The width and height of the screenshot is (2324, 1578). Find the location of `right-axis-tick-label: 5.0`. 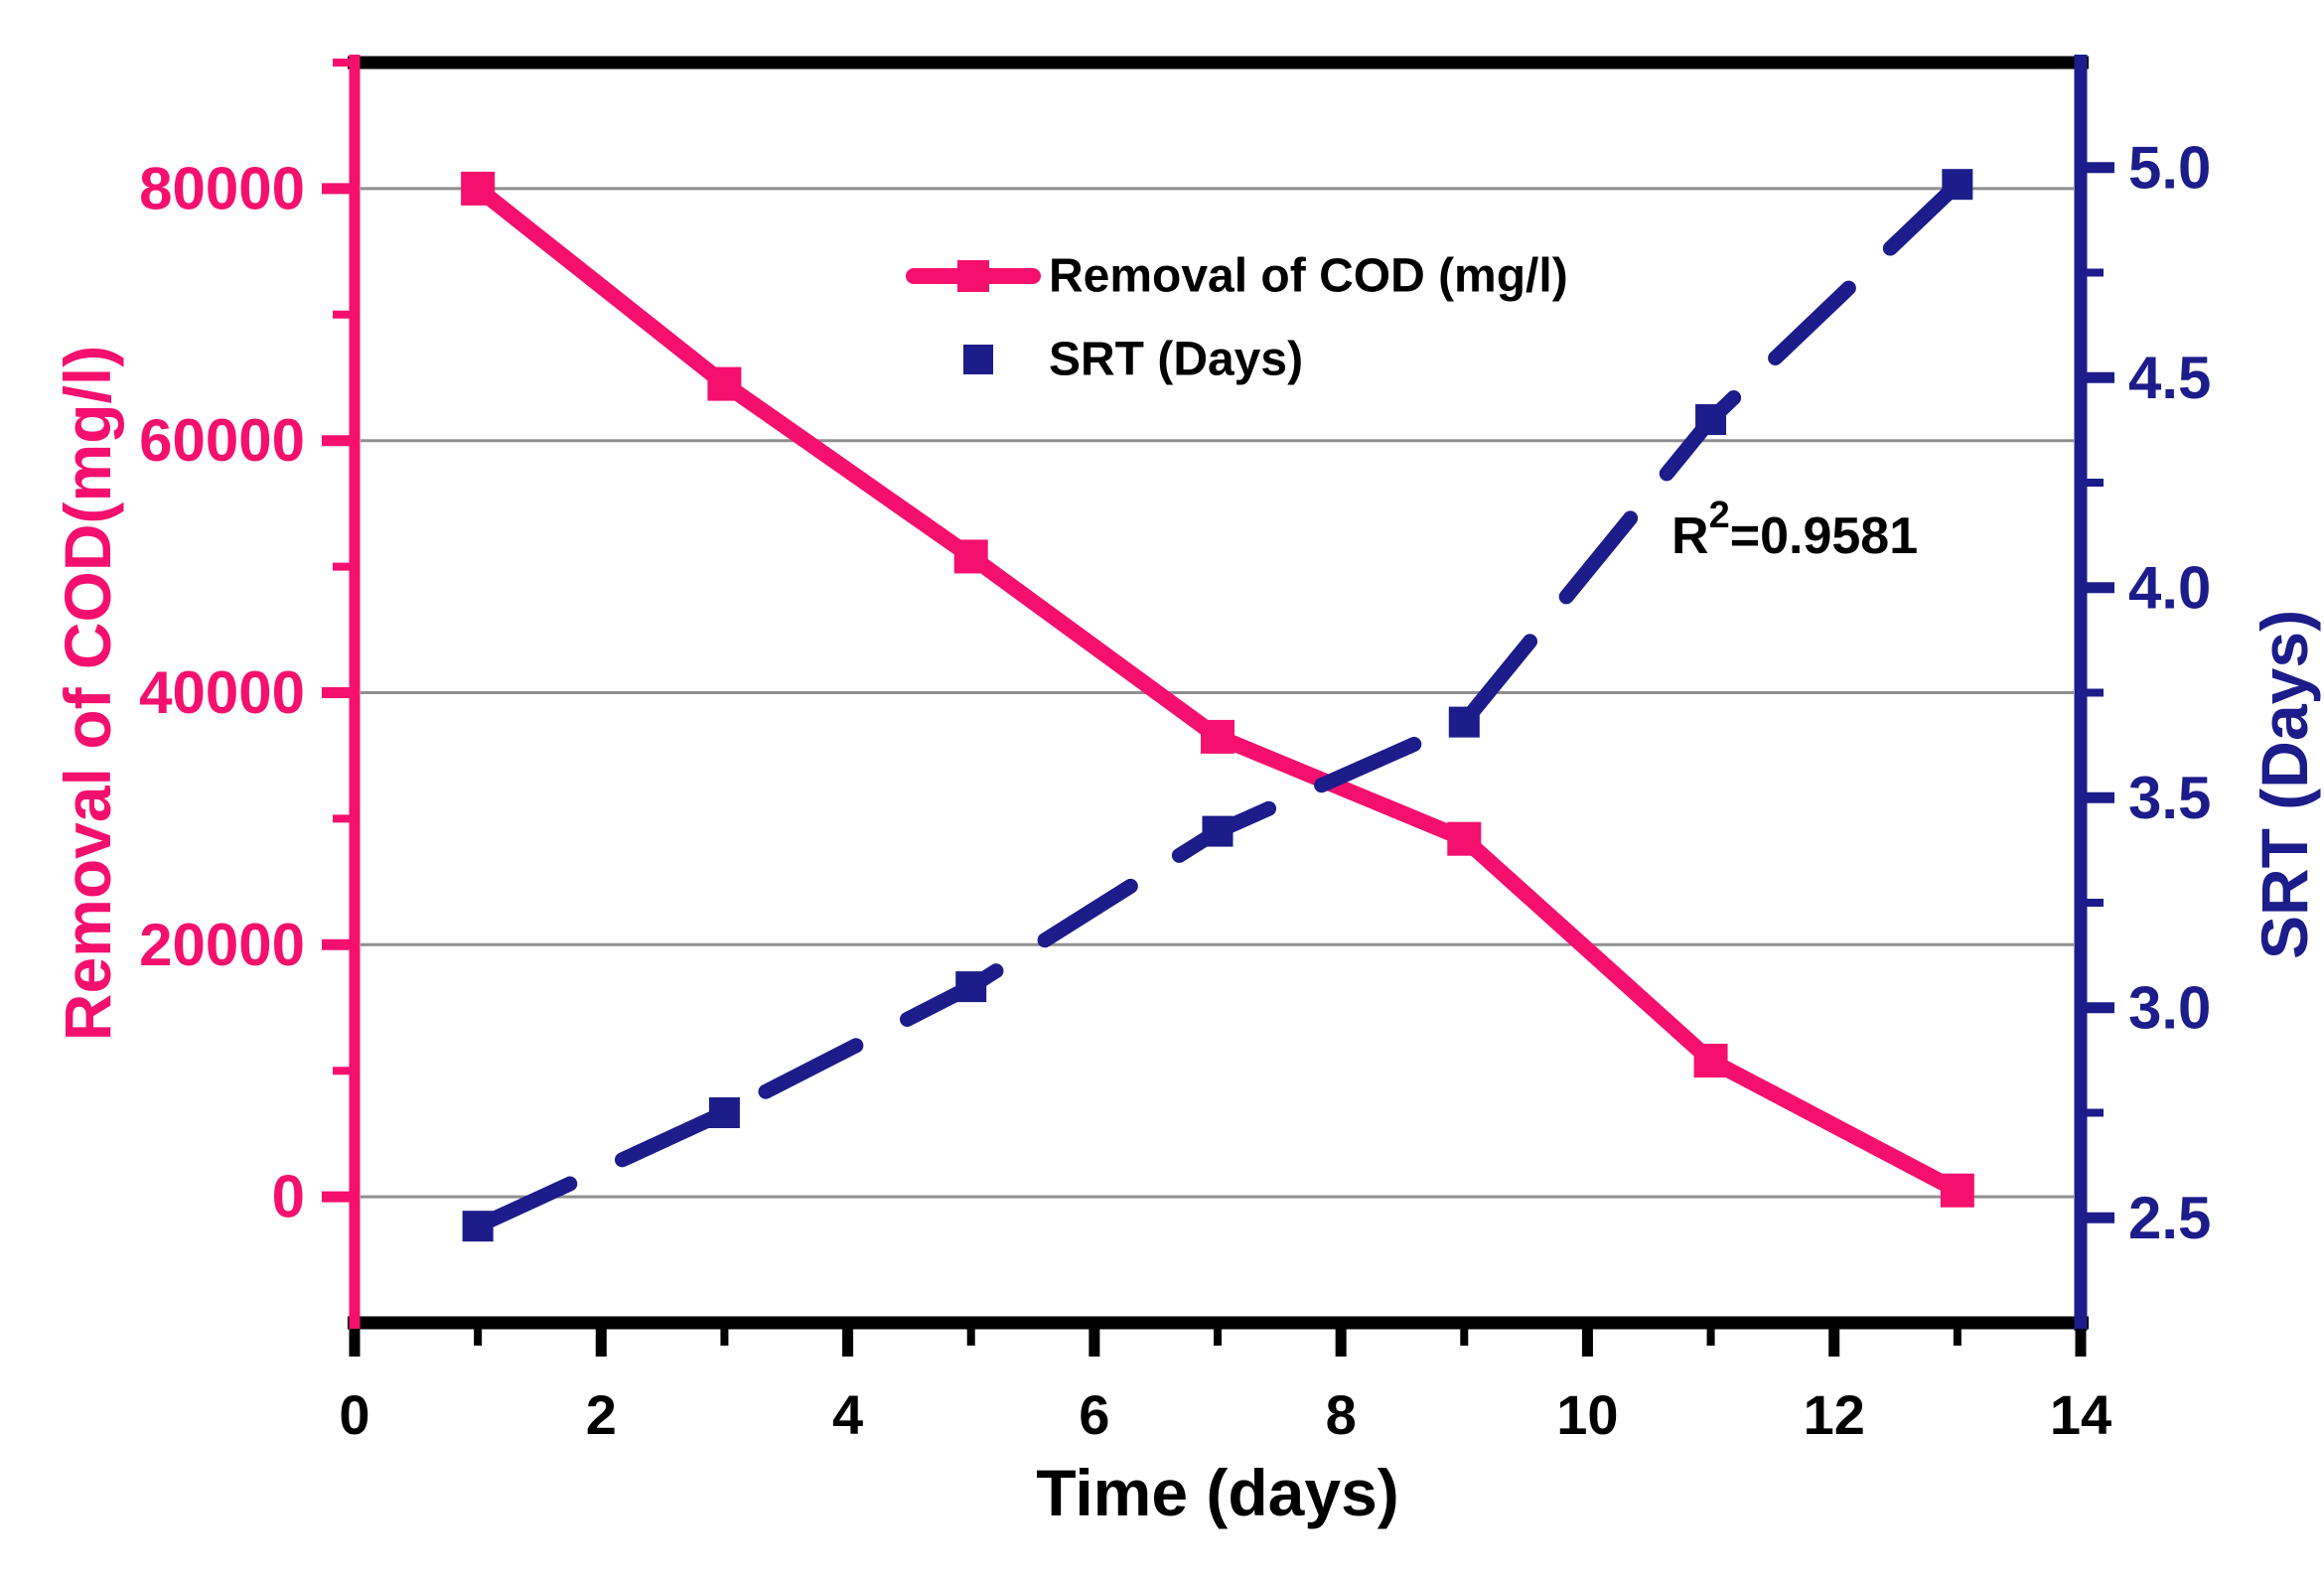

right-axis-tick-label: 5.0 is located at coordinates (2169, 167).